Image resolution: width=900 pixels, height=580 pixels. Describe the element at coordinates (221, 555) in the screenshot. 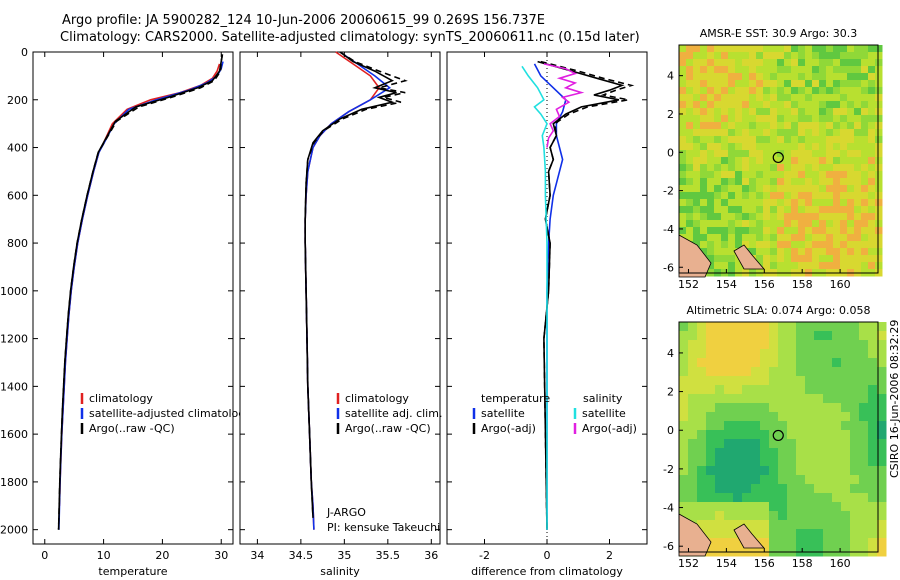

I see `temperature-xtick-label: 30` at that location.